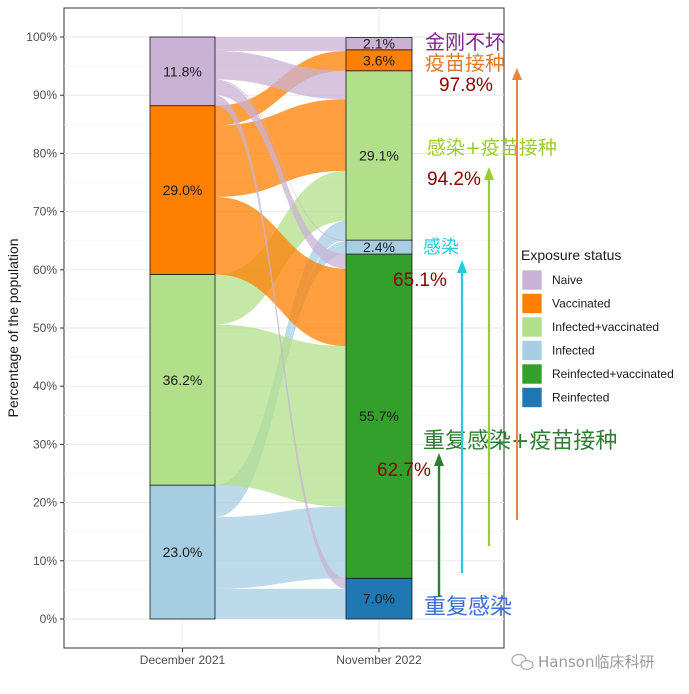 Image resolution: width=689 pixels, height=694 pixels. Describe the element at coordinates (45, 386) in the screenshot. I see `y-tick-label: 40%` at that location.